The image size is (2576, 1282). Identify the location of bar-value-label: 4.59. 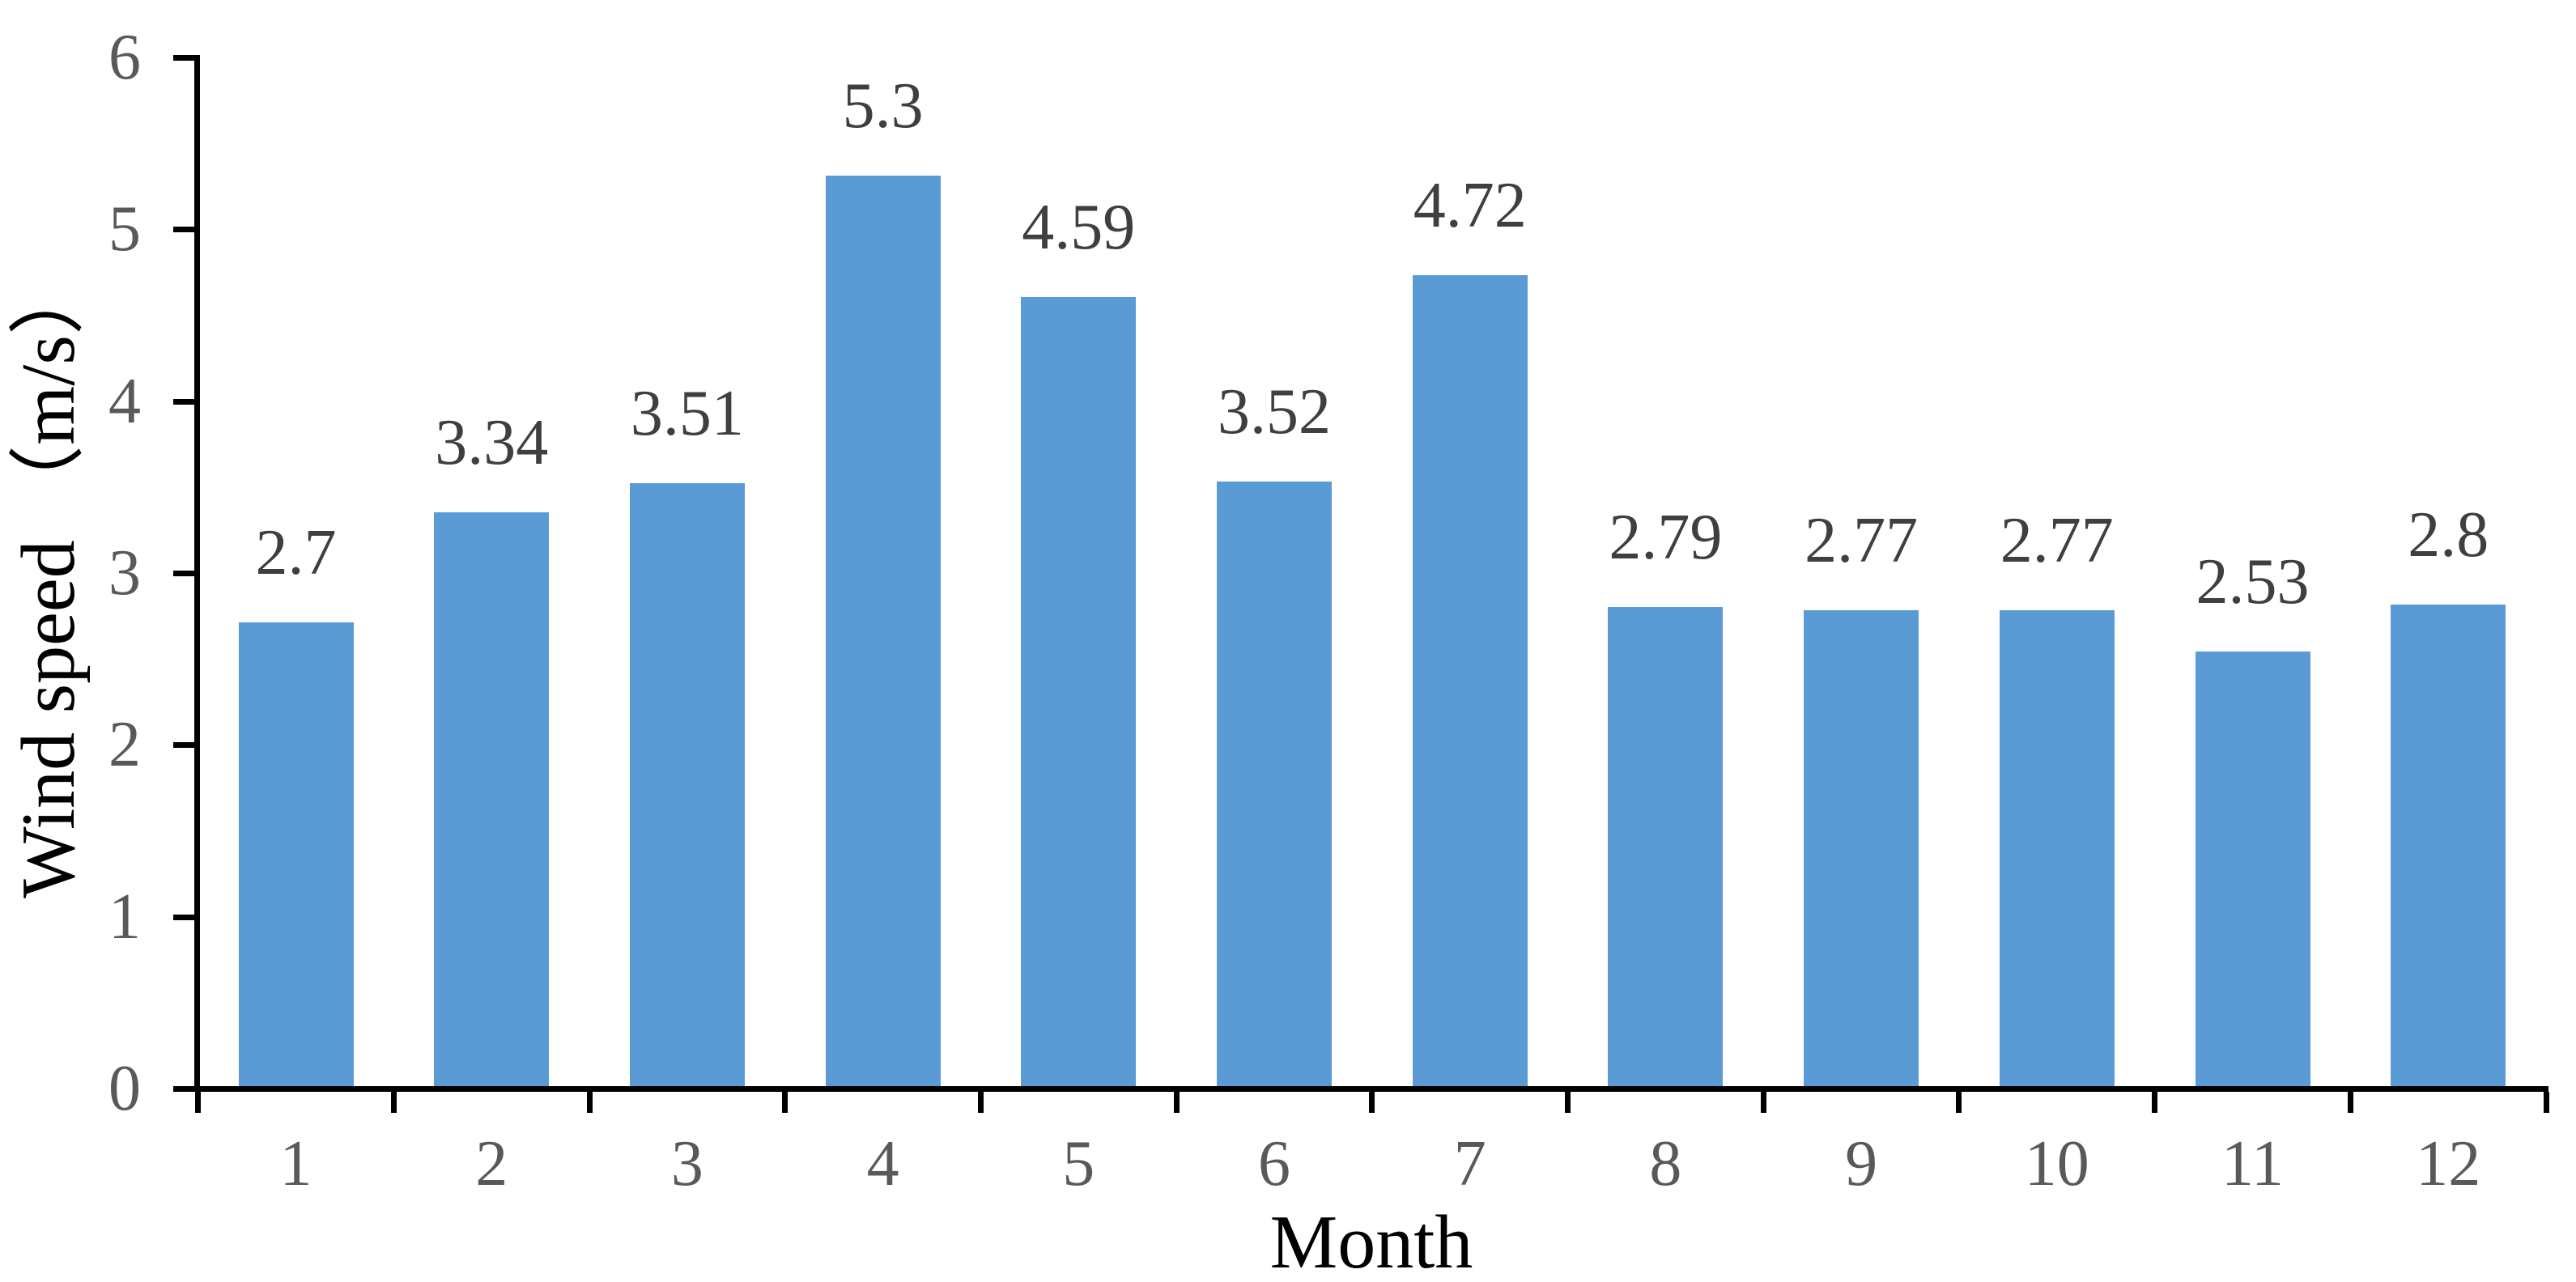
(1079, 228).